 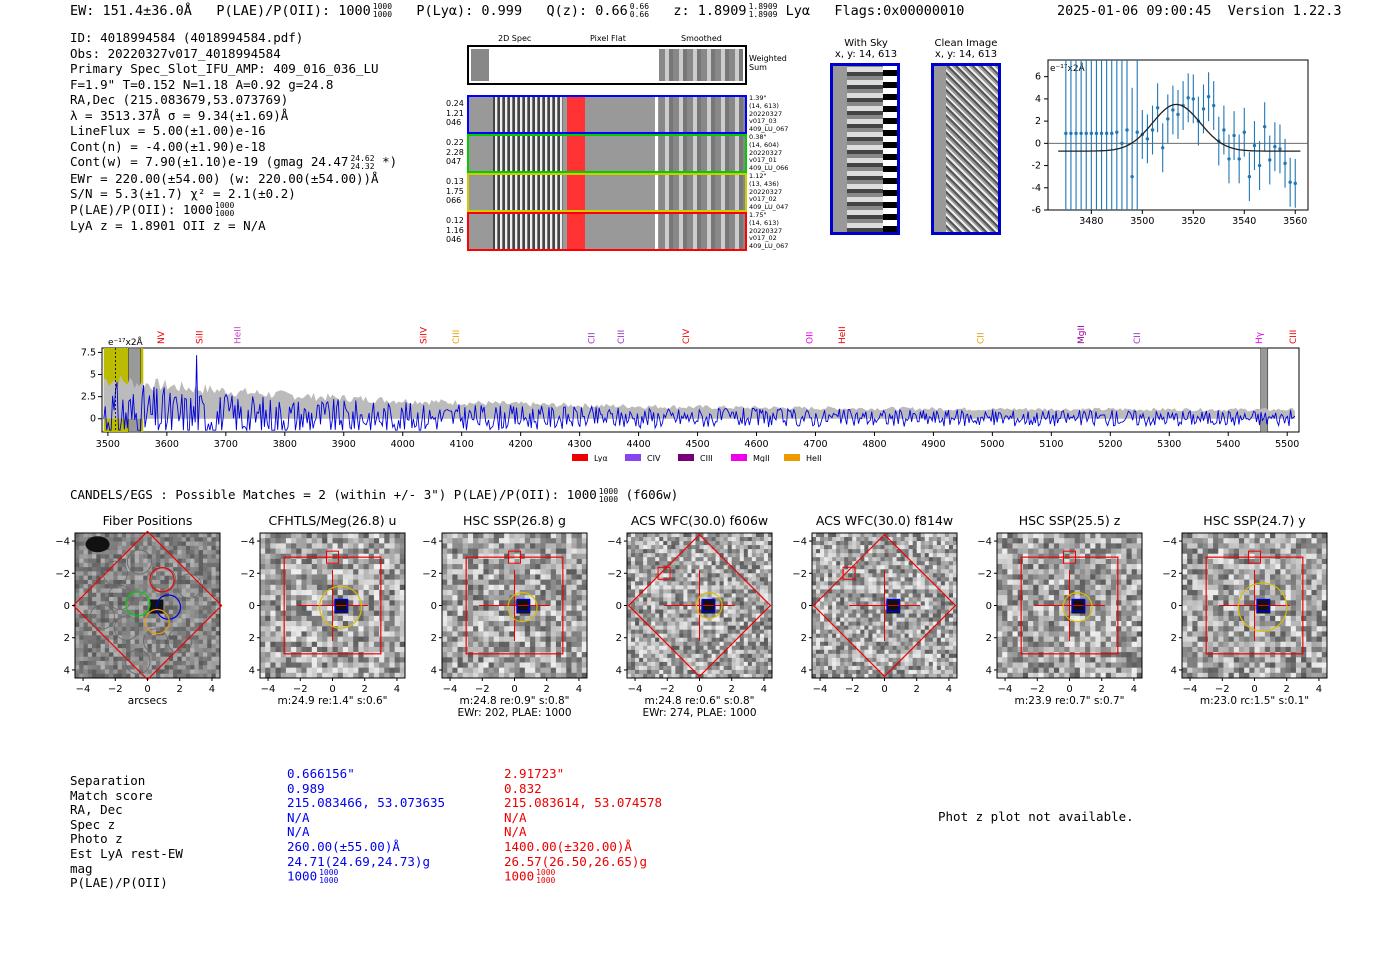 What do you see at coordinates (152, 209) in the screenshot?
I see `info-plae: P(LAE)/P(OII): 1000 1000 1000` at bounding box center [152, 209].